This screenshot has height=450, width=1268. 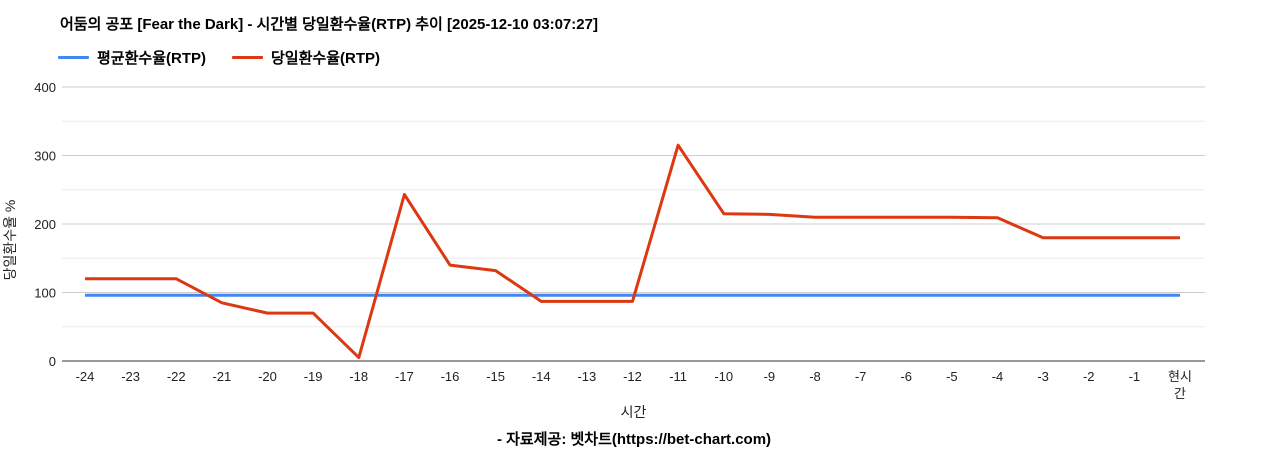 What do you see at coordinates (723, 376) in the screenshot?
I see `x-tick-label: -10` at bounding box center [723, 376].